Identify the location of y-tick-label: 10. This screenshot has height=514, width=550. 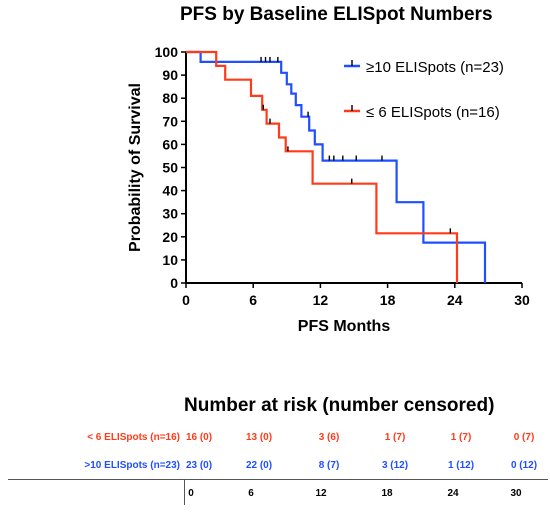
(170, 260).